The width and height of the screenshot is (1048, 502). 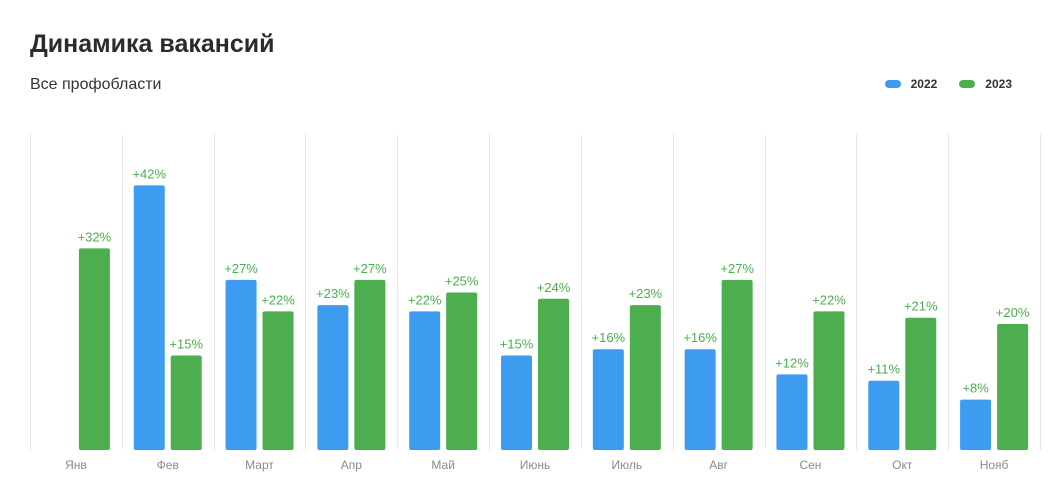 I want to click on data-label-2023-1: +32%, so click(x=95, y=236).